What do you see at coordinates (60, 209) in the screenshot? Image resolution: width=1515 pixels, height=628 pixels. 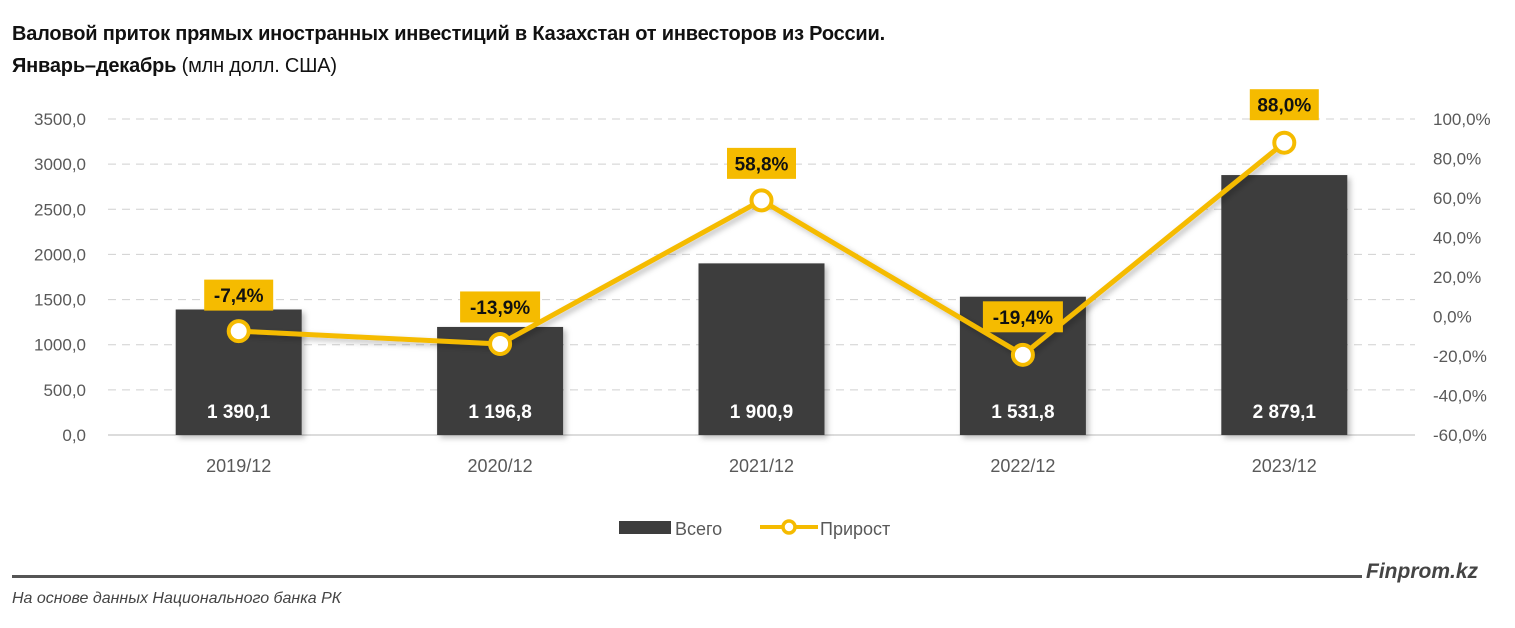 I see `left-axis-tick-label: 2500,0` at bounding box center [60, 209].